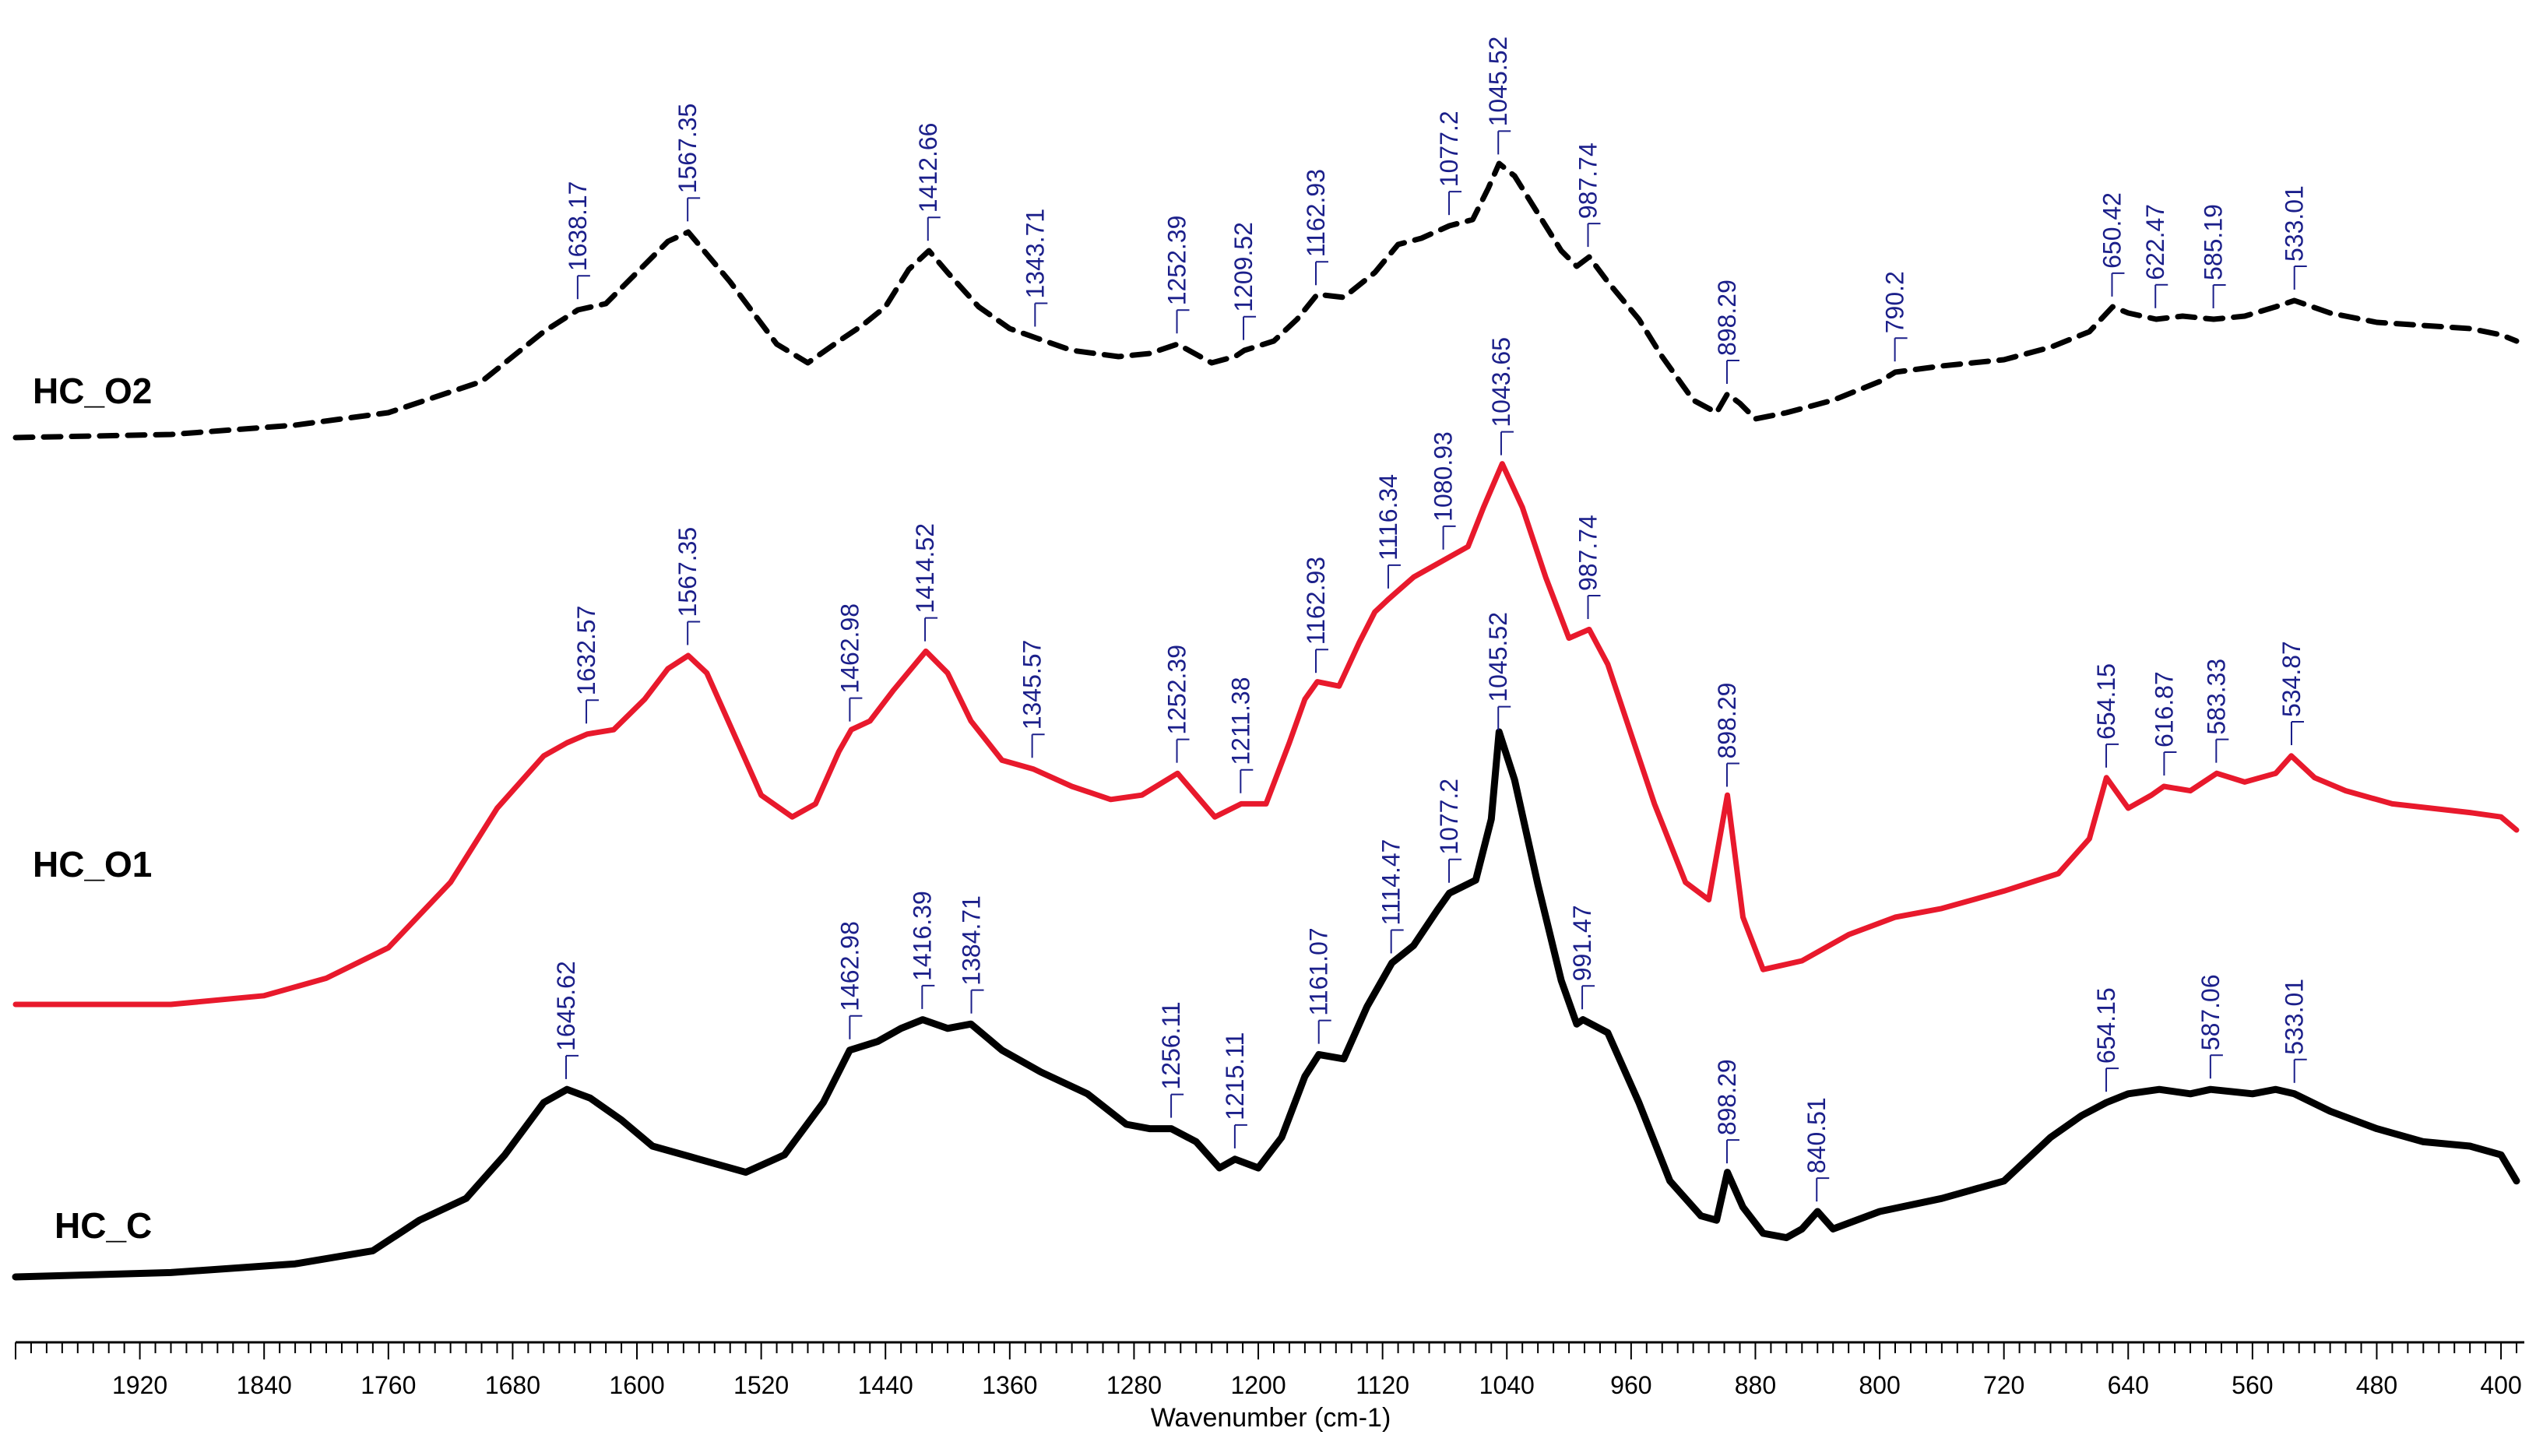  I want to click on tick-label: 1280, so click(1134, 1385).